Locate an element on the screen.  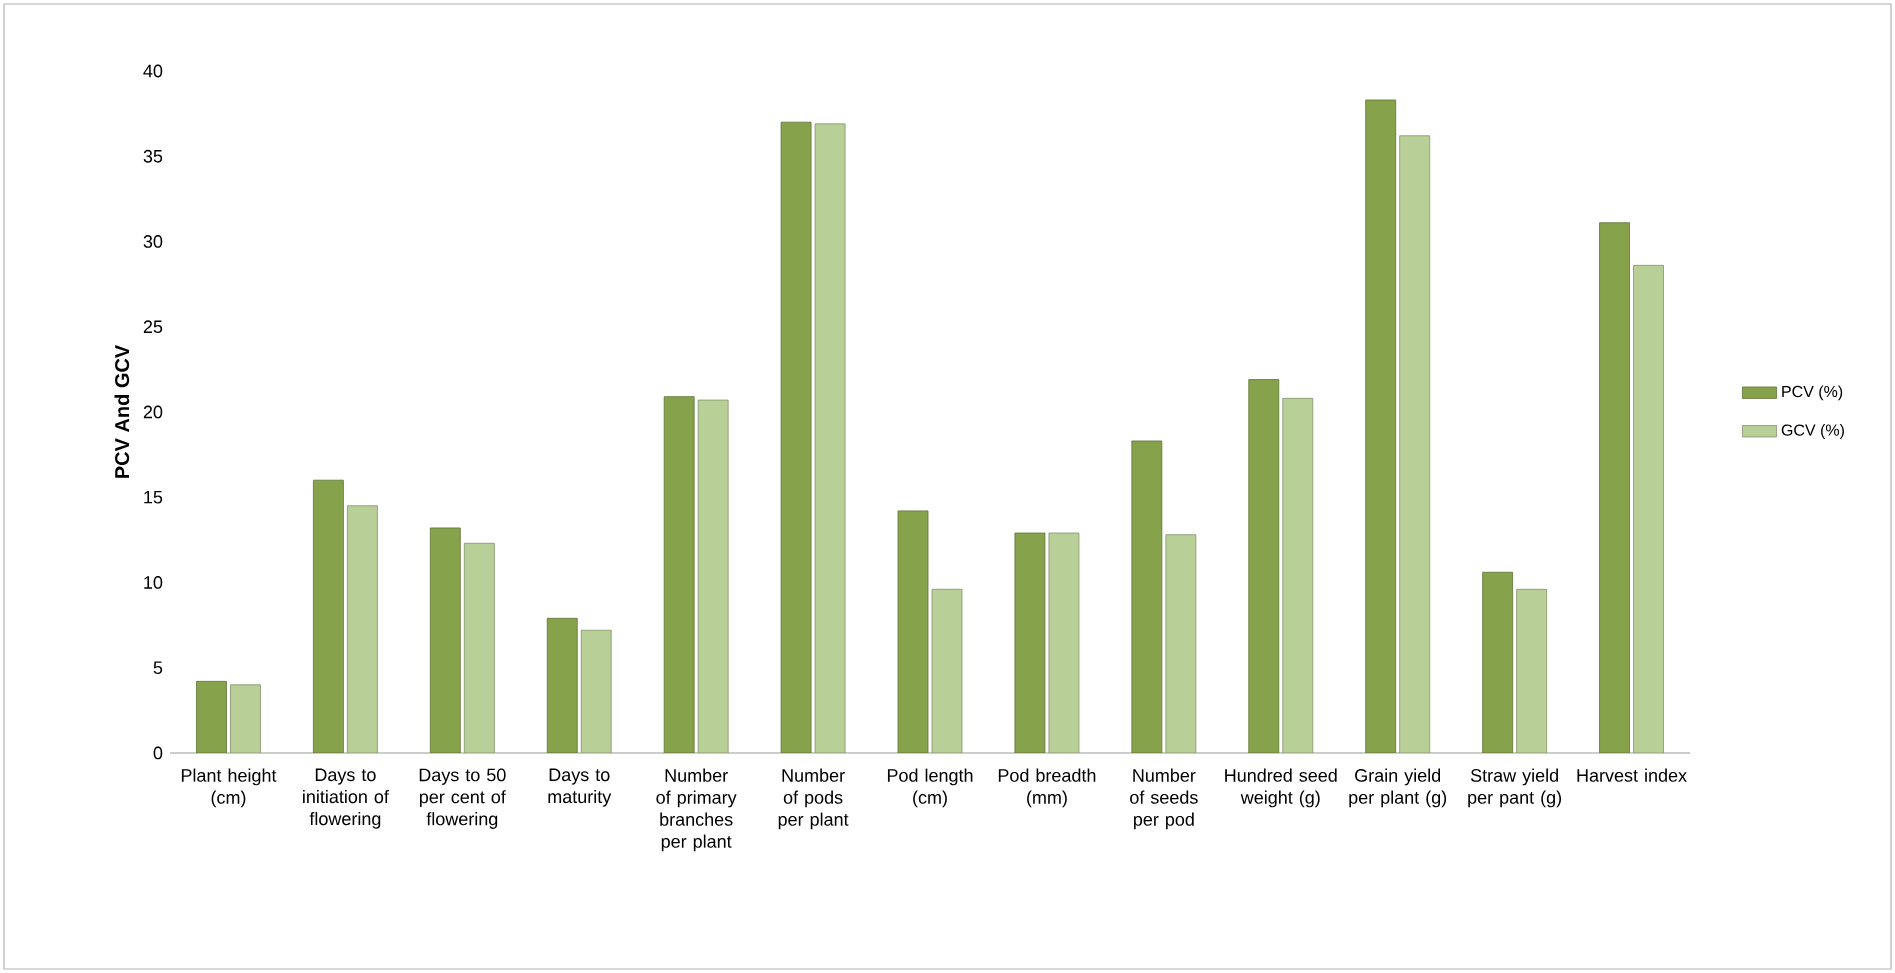
x-tick-label: Number of seeds per pod is located at coordinates (1164, 799).